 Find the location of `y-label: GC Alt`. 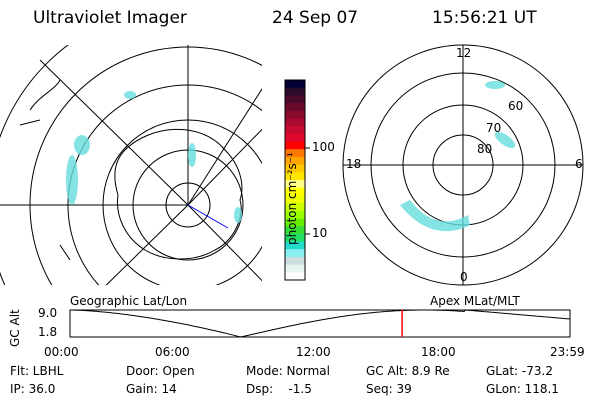

y-label: GC Alt is located at coordinates (15, 328).